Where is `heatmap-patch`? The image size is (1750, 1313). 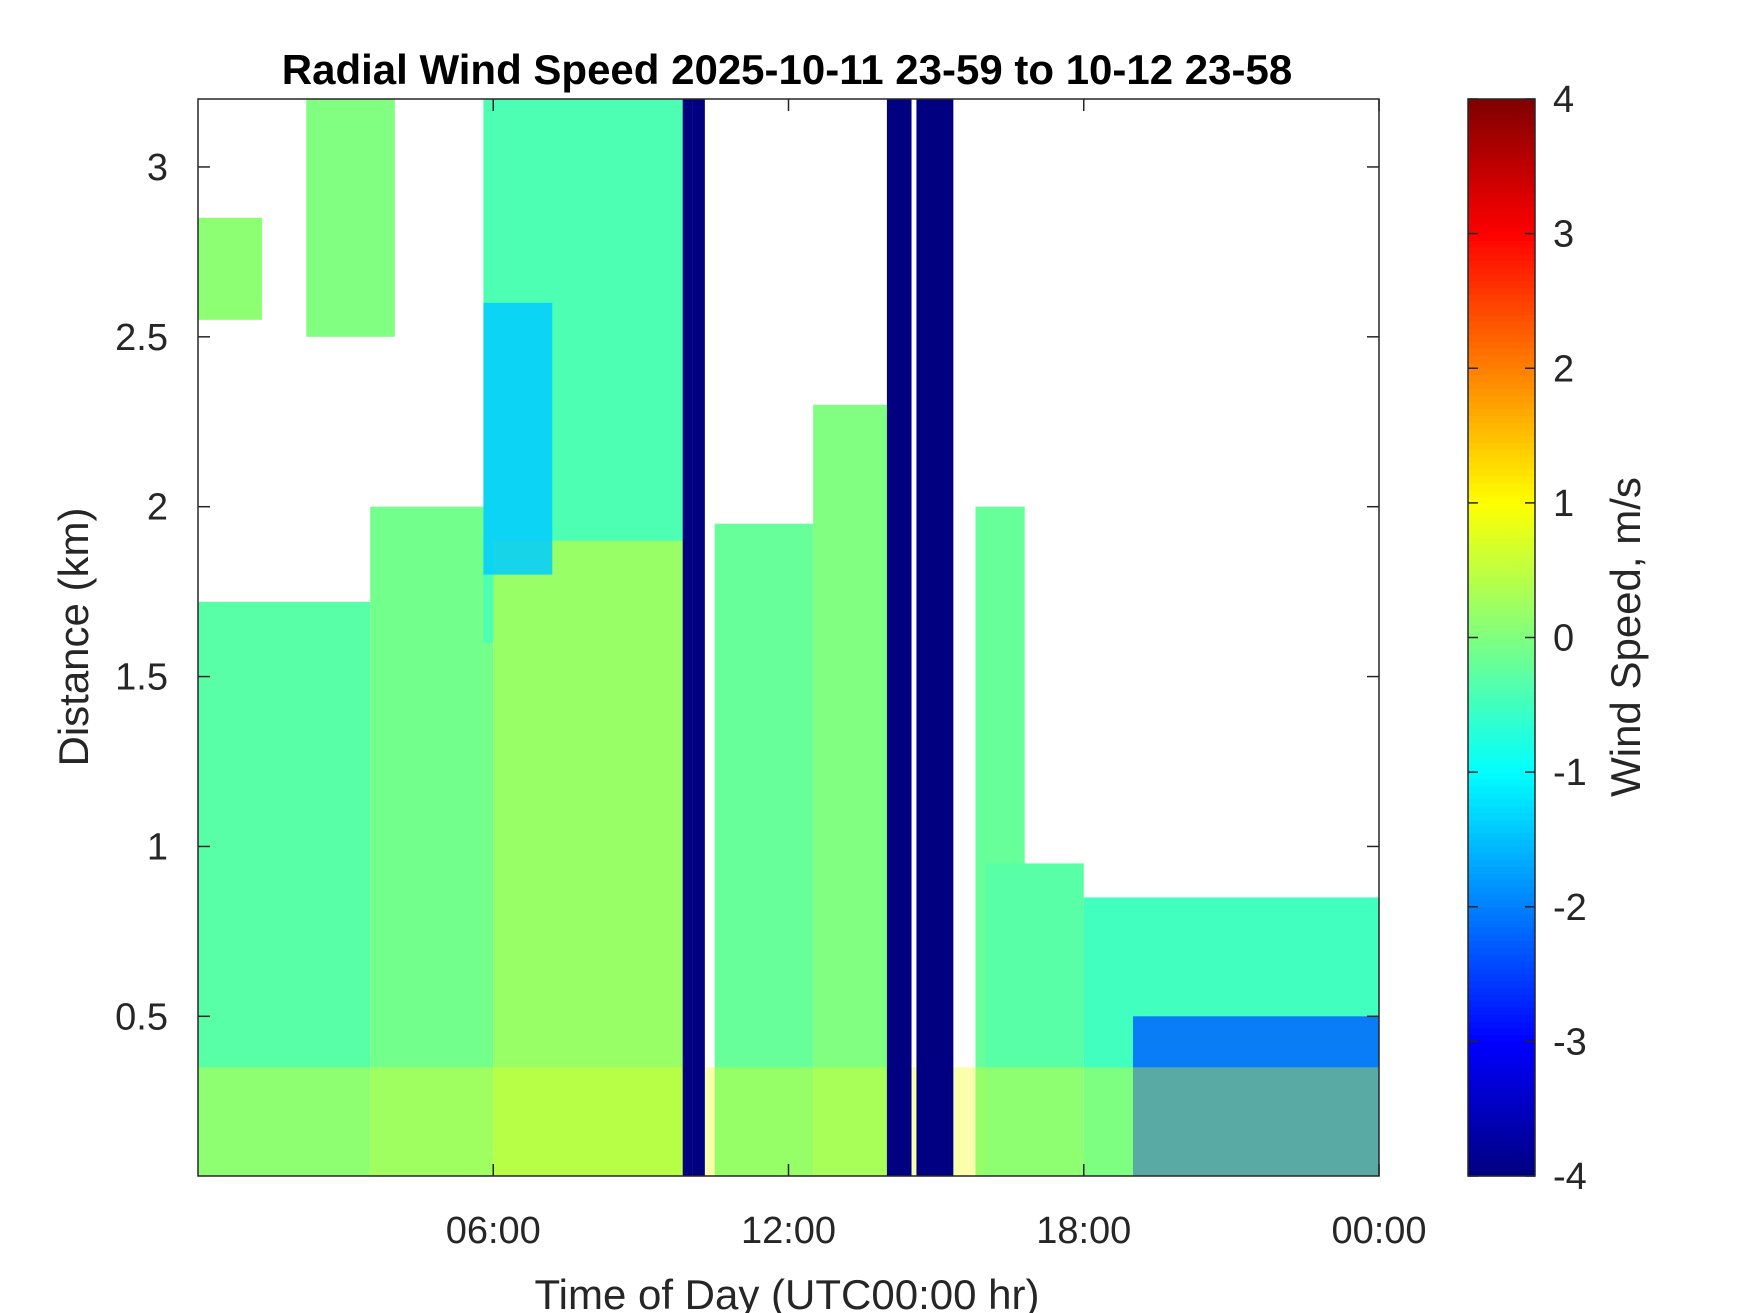 heatmap-patch is located at coordinates (1255, 1096).